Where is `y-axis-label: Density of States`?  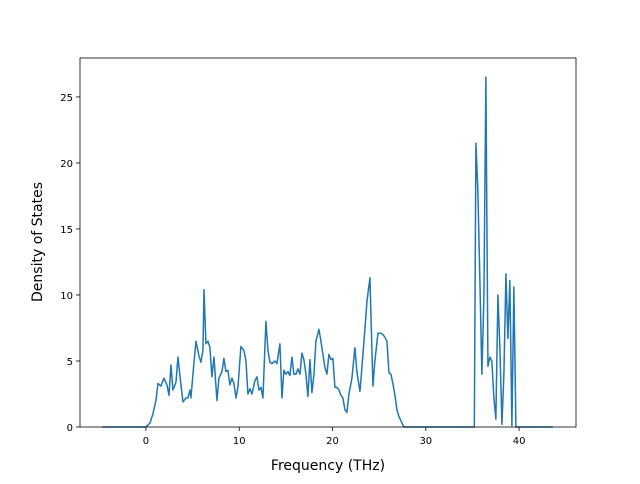
y-axis-label: Density of States is located at coordinates (38, 242).